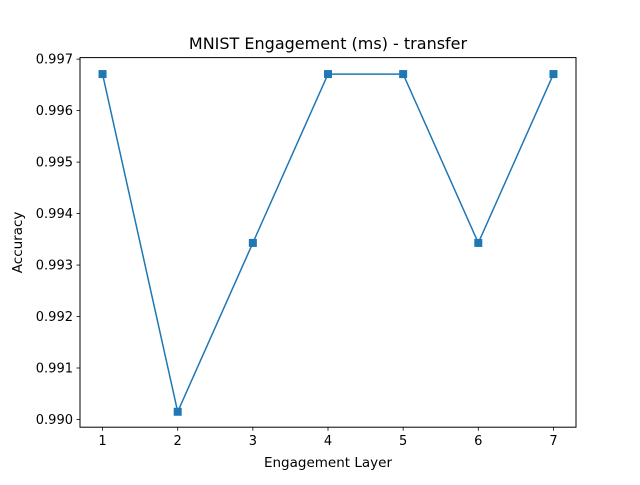 The height and width of the screenshot is (485, 640). Describe the element at coordinates (54, 420) in the screenshot. I see `y-tick-label: 0.990` at that location.